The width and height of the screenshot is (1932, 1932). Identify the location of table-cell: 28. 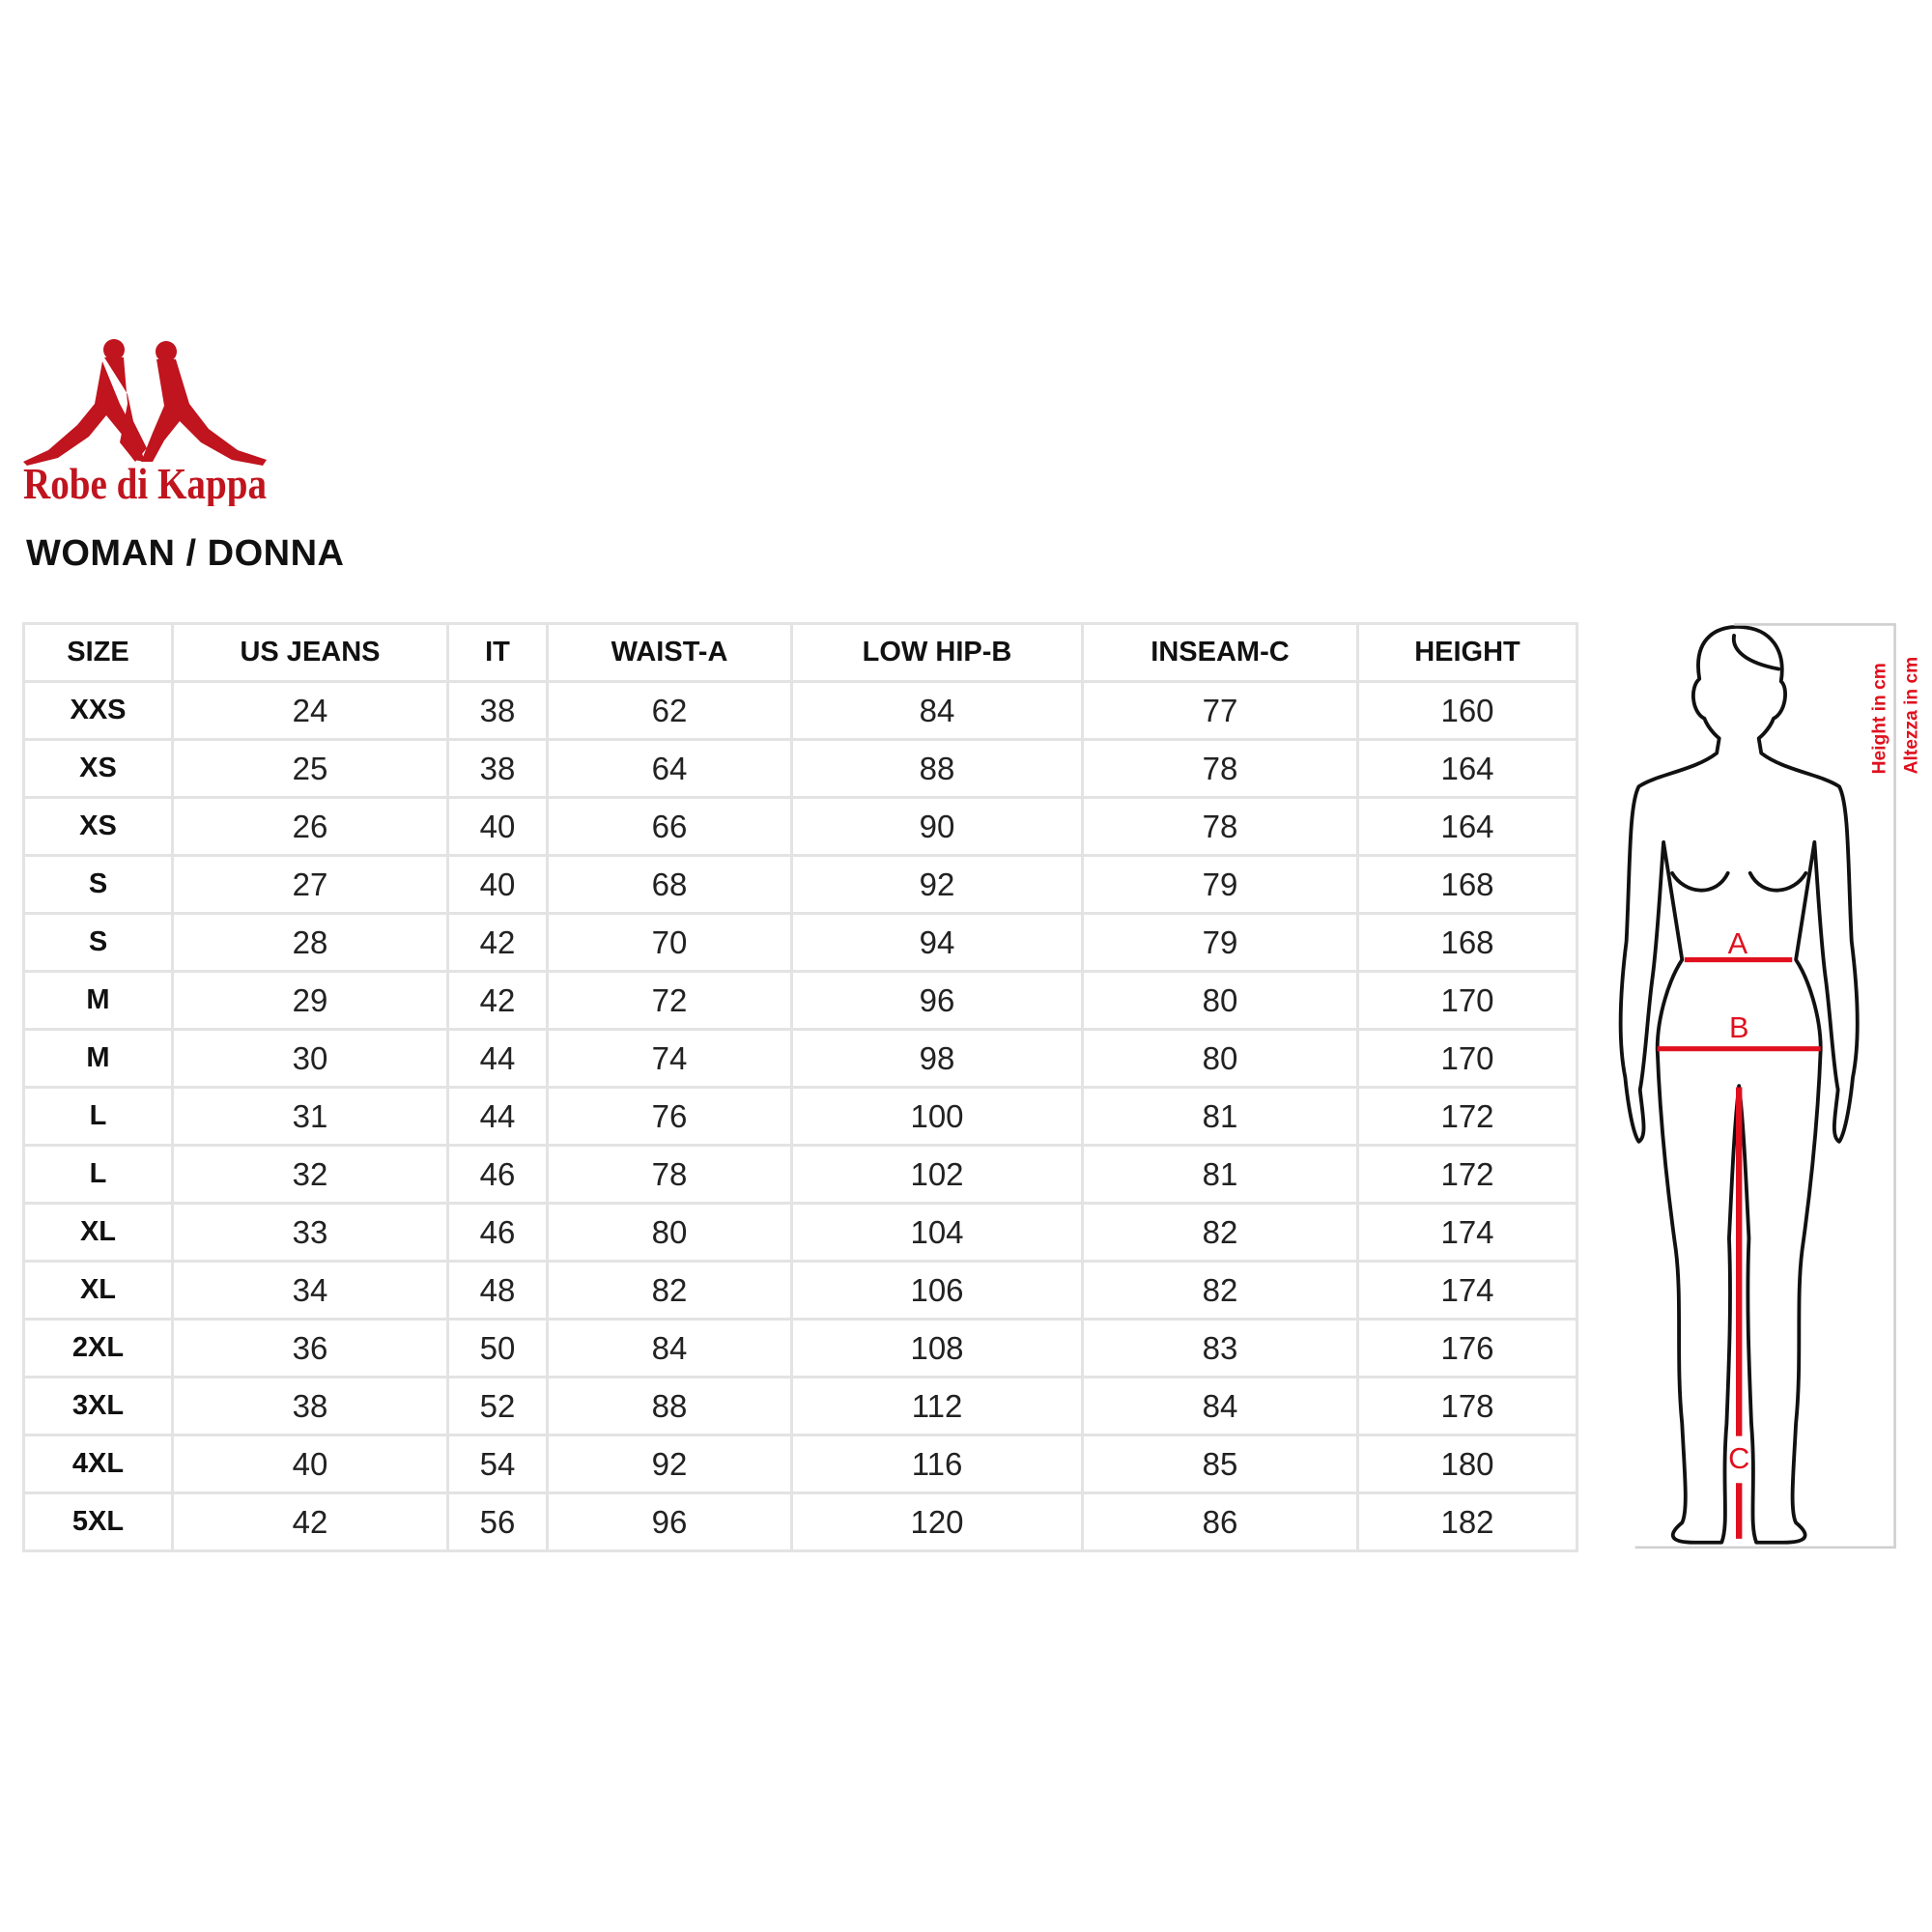
(310, 942).